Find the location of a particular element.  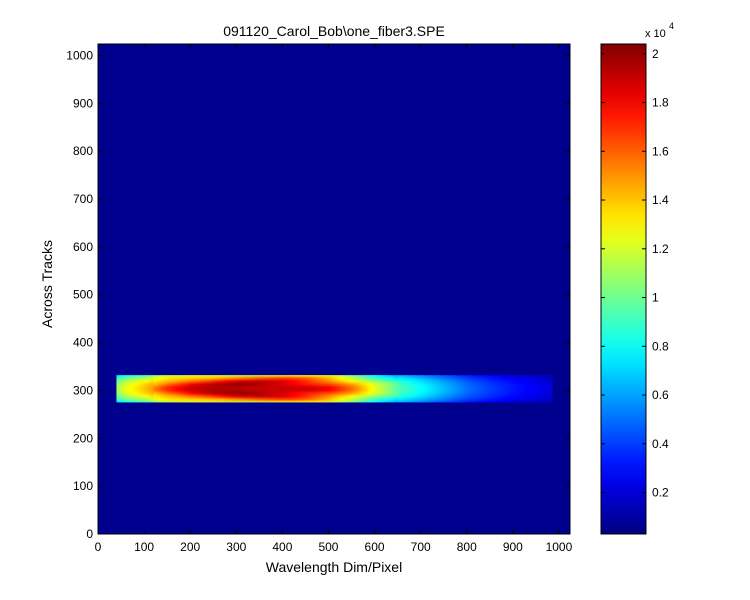

chart-title: 091120_Carol_Bob\one_fiber3.SPE is located at coordinates (334, 31).